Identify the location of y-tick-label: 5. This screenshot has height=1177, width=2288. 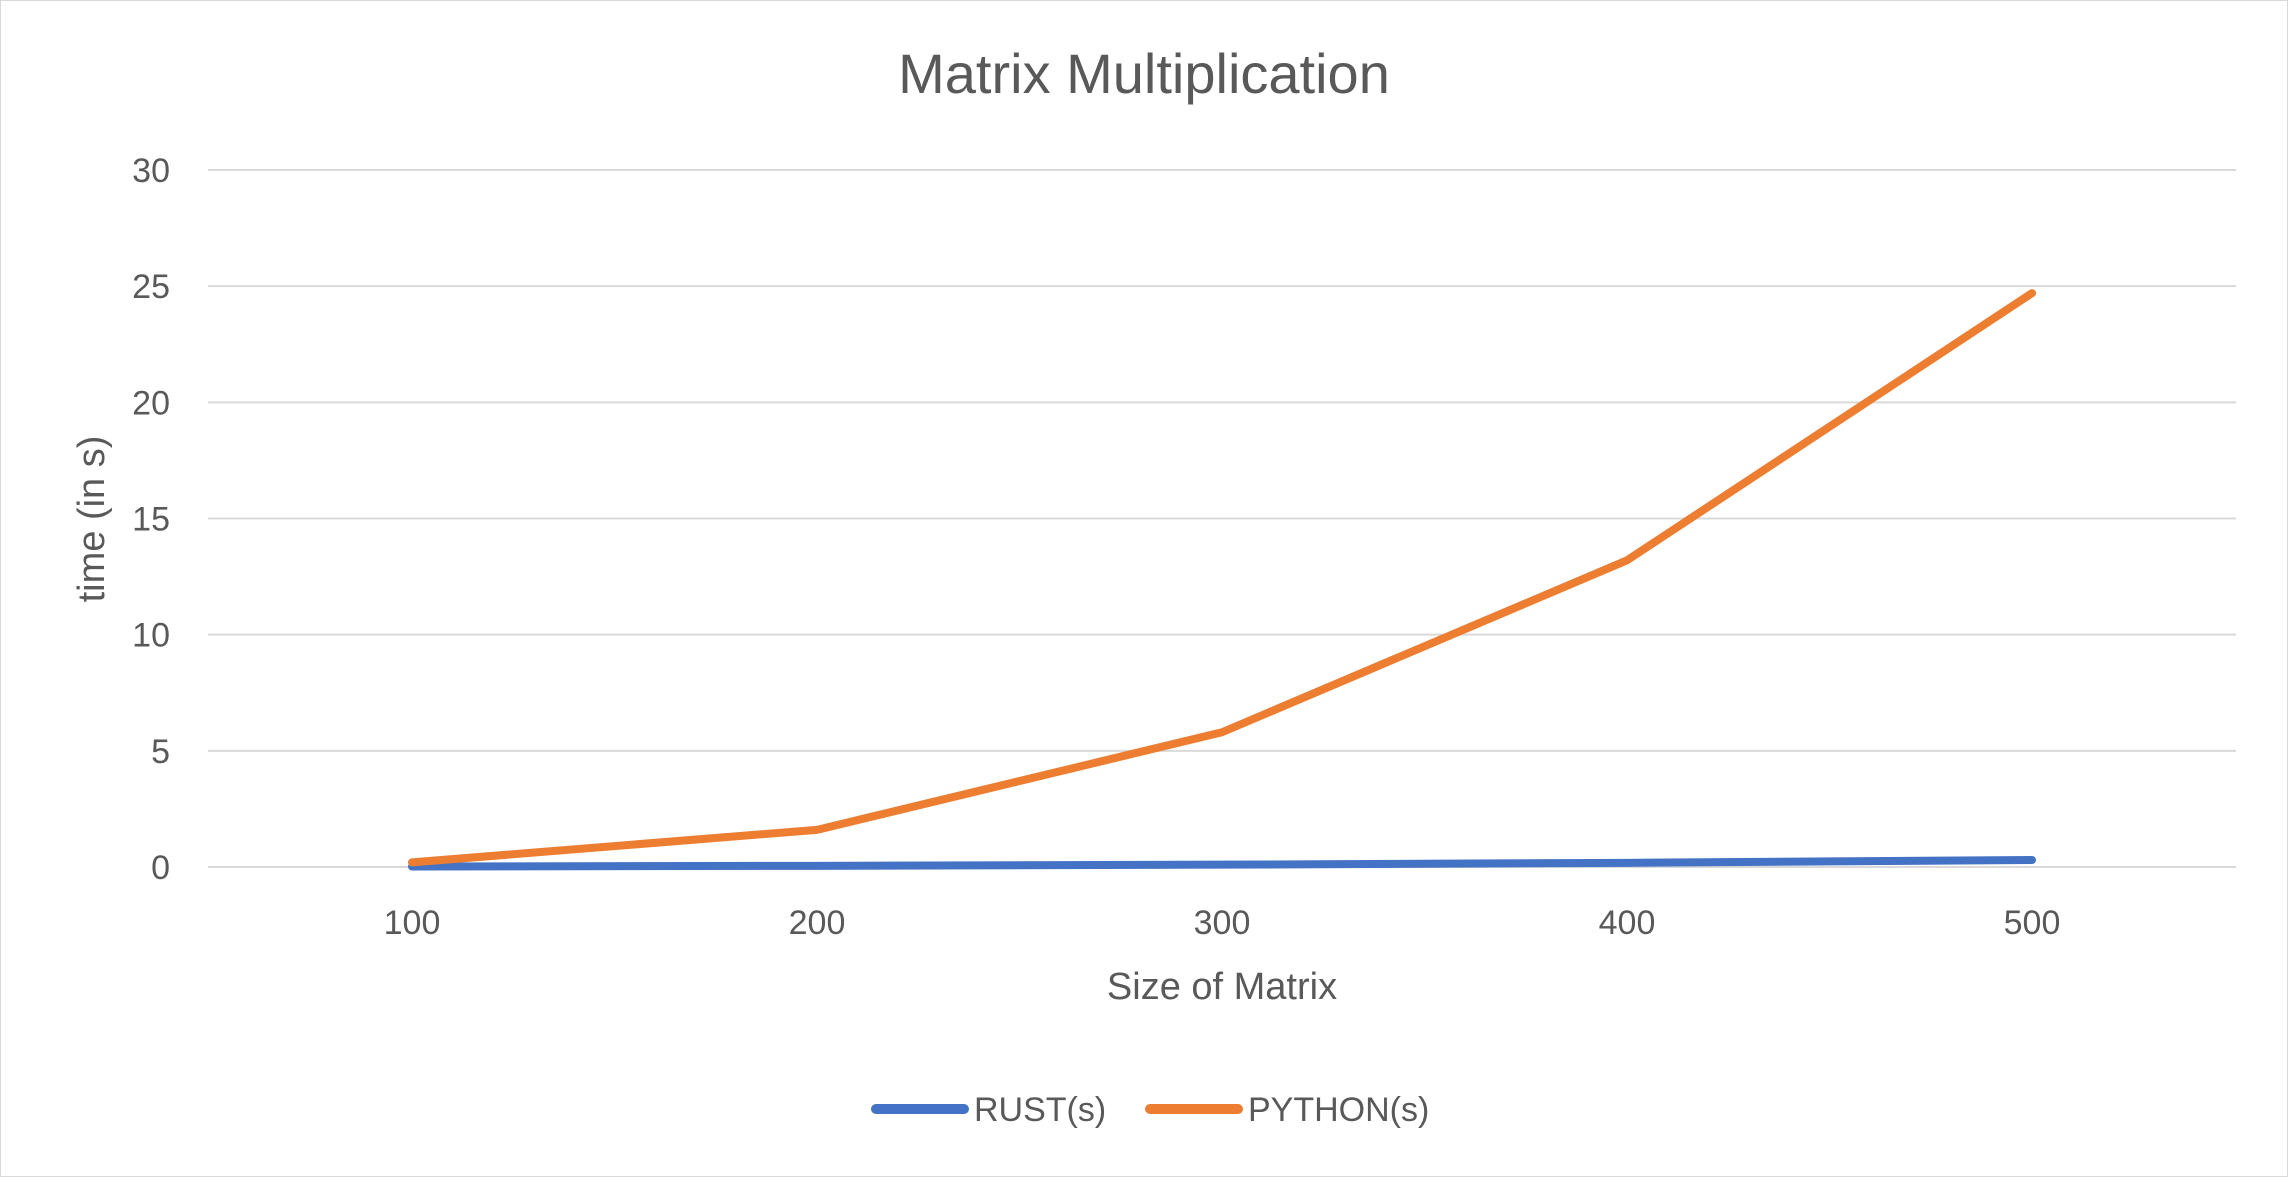
(160, 752).